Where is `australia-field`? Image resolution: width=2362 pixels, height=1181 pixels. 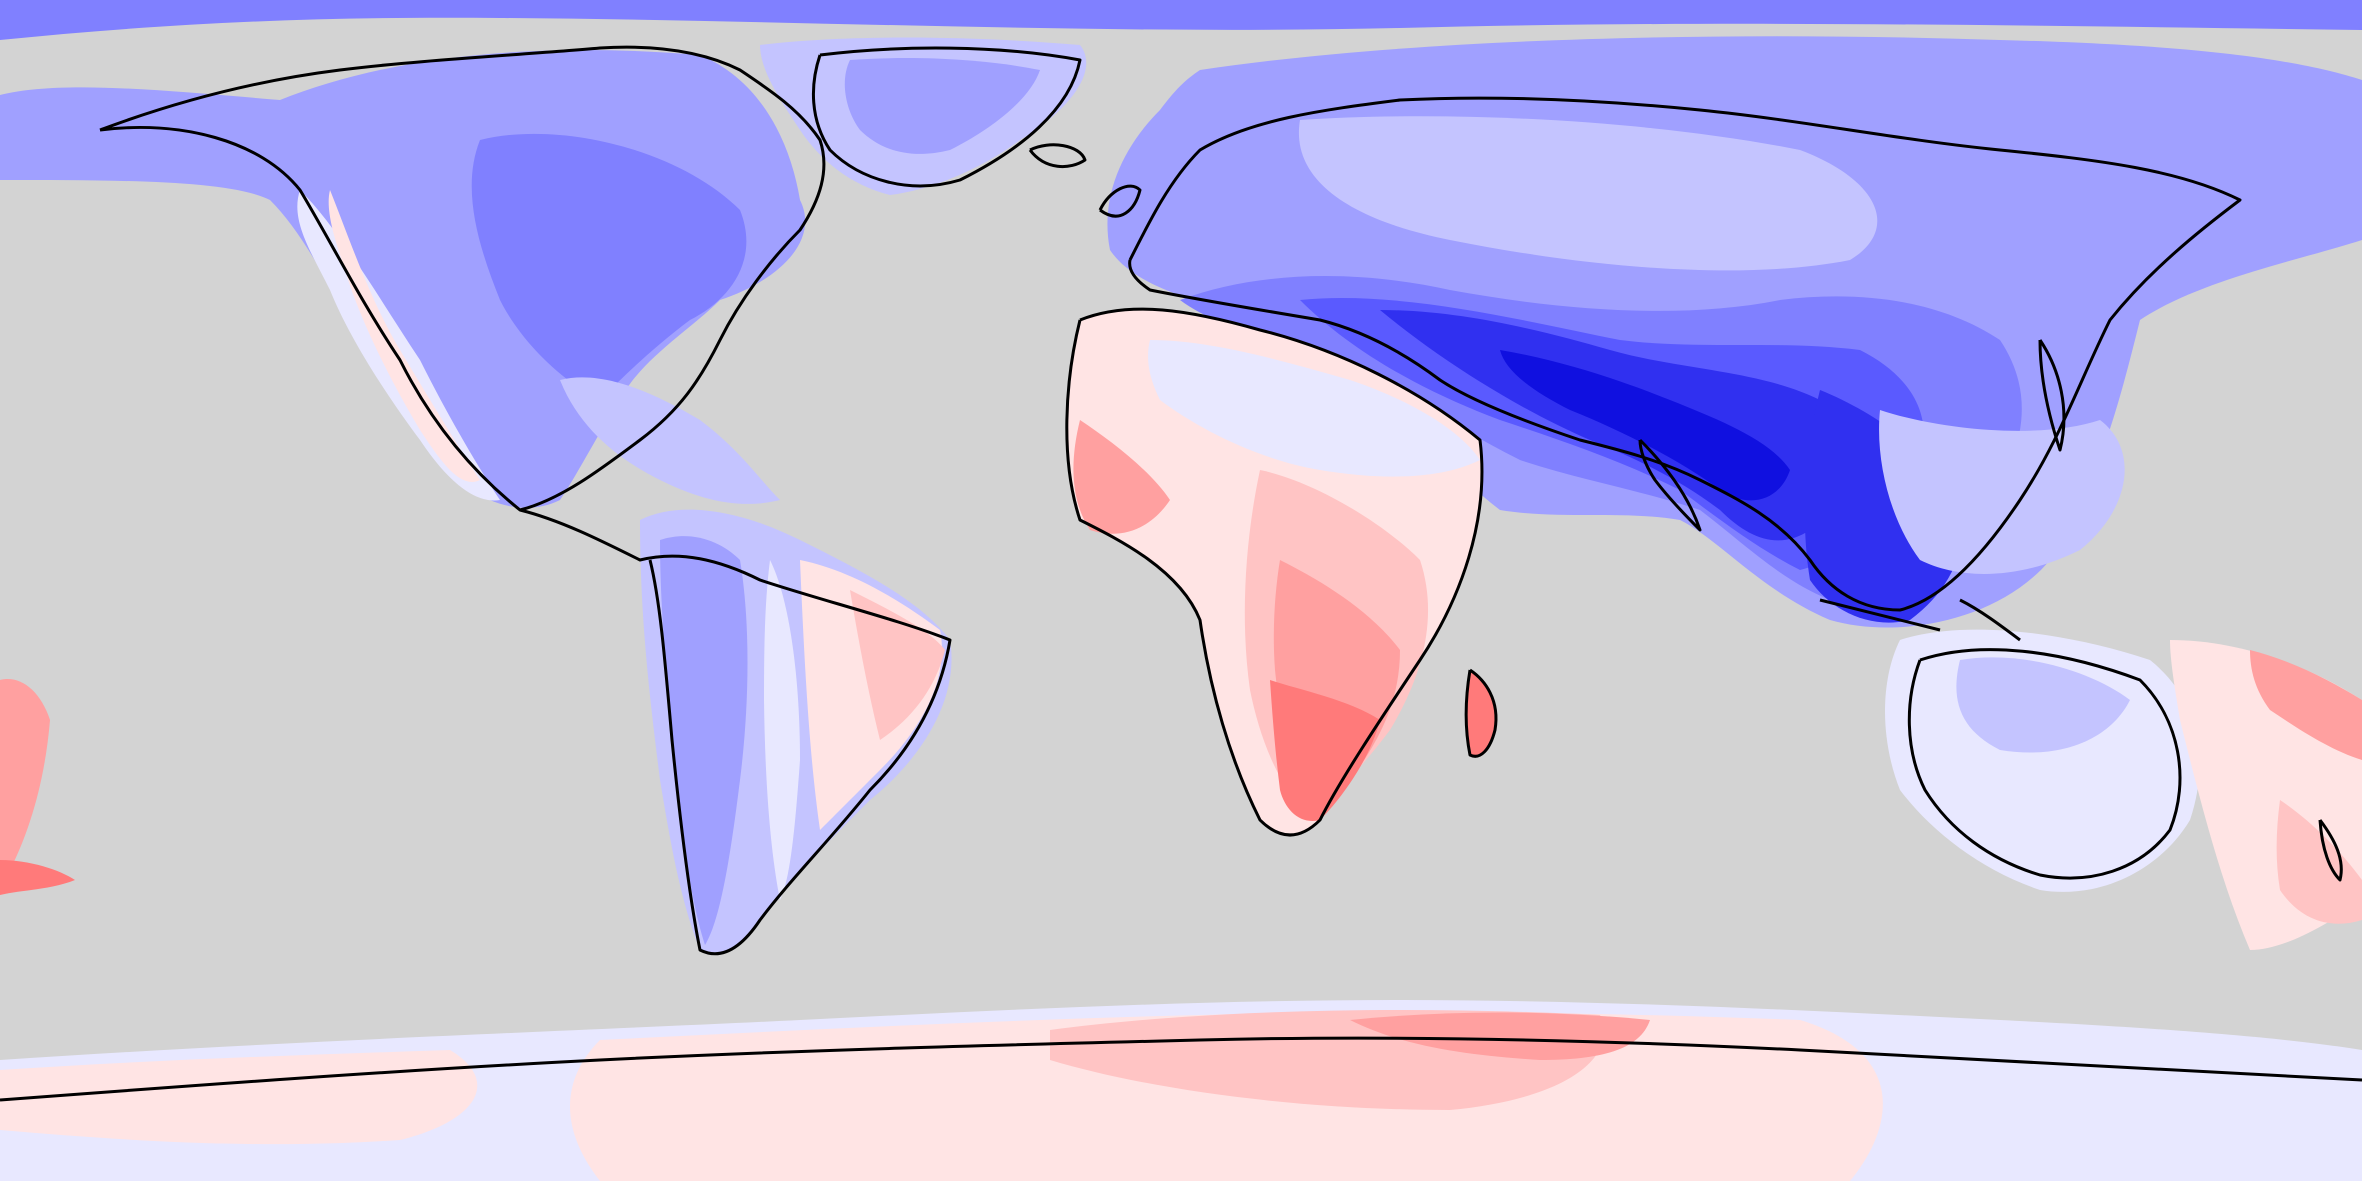 australia-field is located at coordinates (2123, 789).